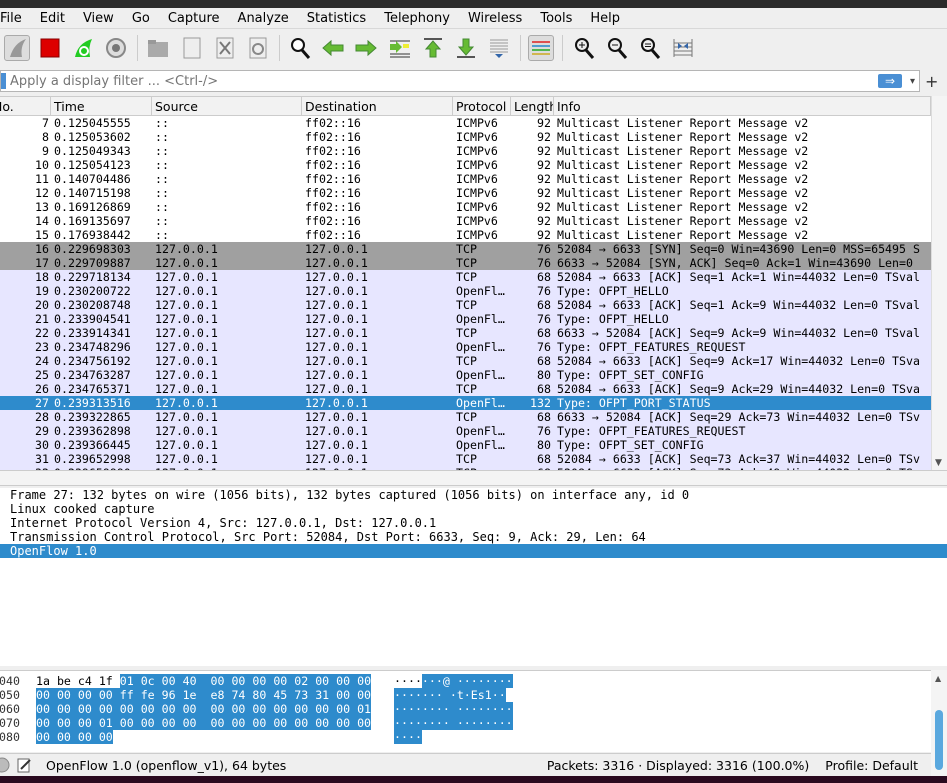 The width and height of the screenshot is (947, 783). I want to click on menu-wireless: Wireless, so click(495, 18).